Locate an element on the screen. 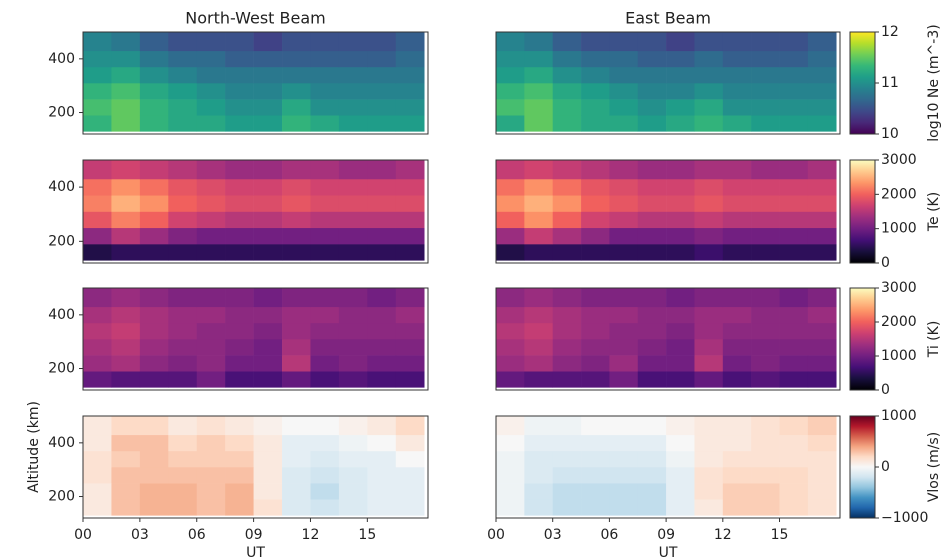 The height and width of the screenshot is (559, 950). y-tick-label: 200 is located at coordinates (61, 241).